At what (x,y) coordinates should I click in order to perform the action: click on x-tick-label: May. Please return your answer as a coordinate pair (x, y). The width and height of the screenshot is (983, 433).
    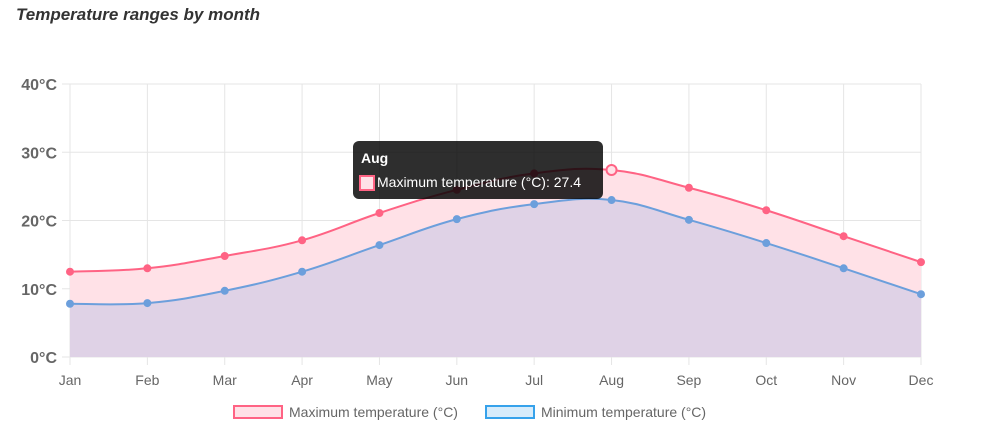
    Looking at the image, I should click on (379, 380).